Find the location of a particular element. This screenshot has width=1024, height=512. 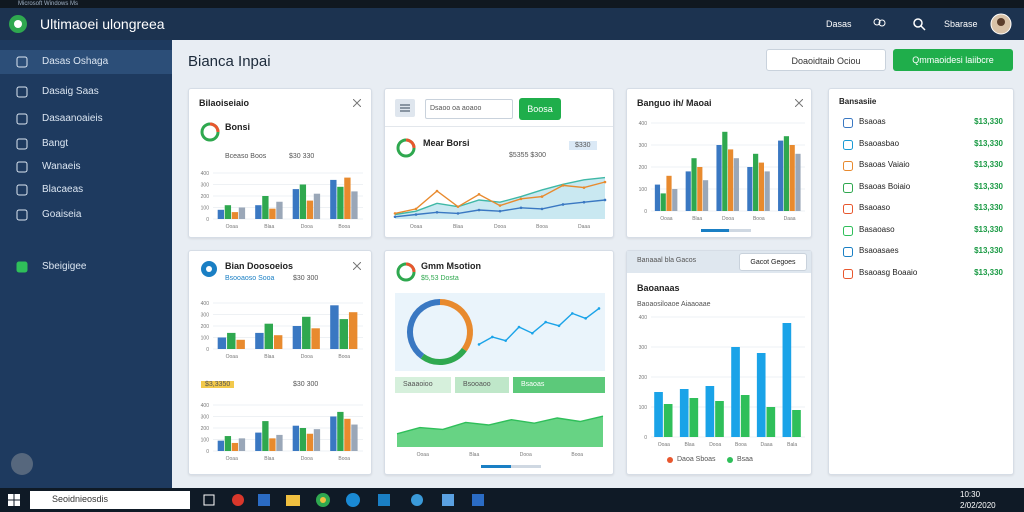

nav-item: Blacaeas is located at coordinates (86, 190).